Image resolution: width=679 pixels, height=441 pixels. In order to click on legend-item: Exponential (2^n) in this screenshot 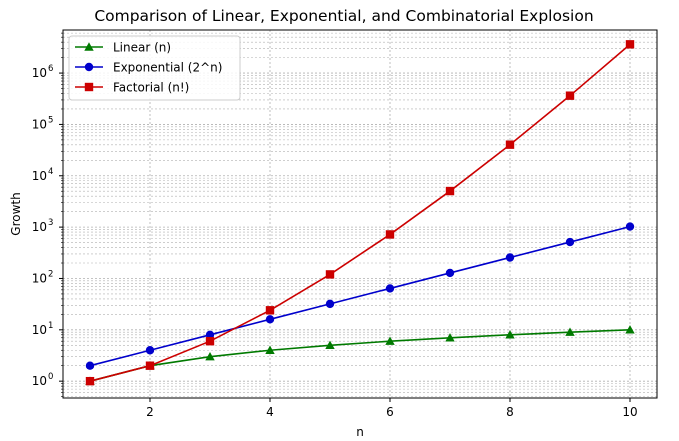, I will do `click(148, 68)`.